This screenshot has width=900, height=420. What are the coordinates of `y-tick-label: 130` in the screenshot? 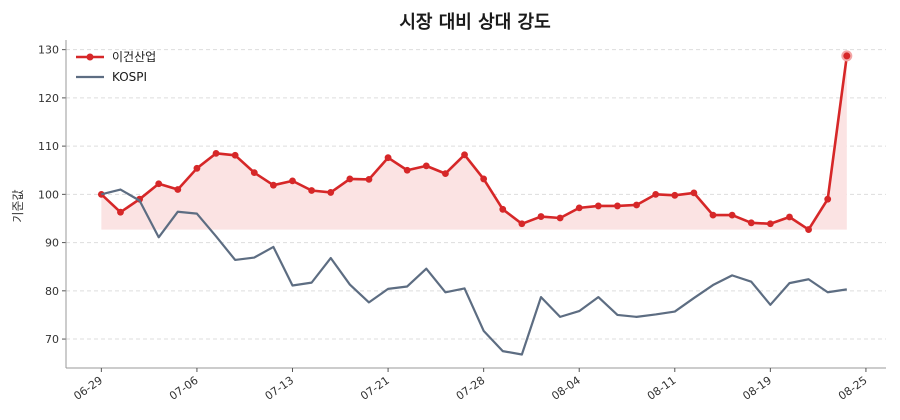 It's located at (48, 50).